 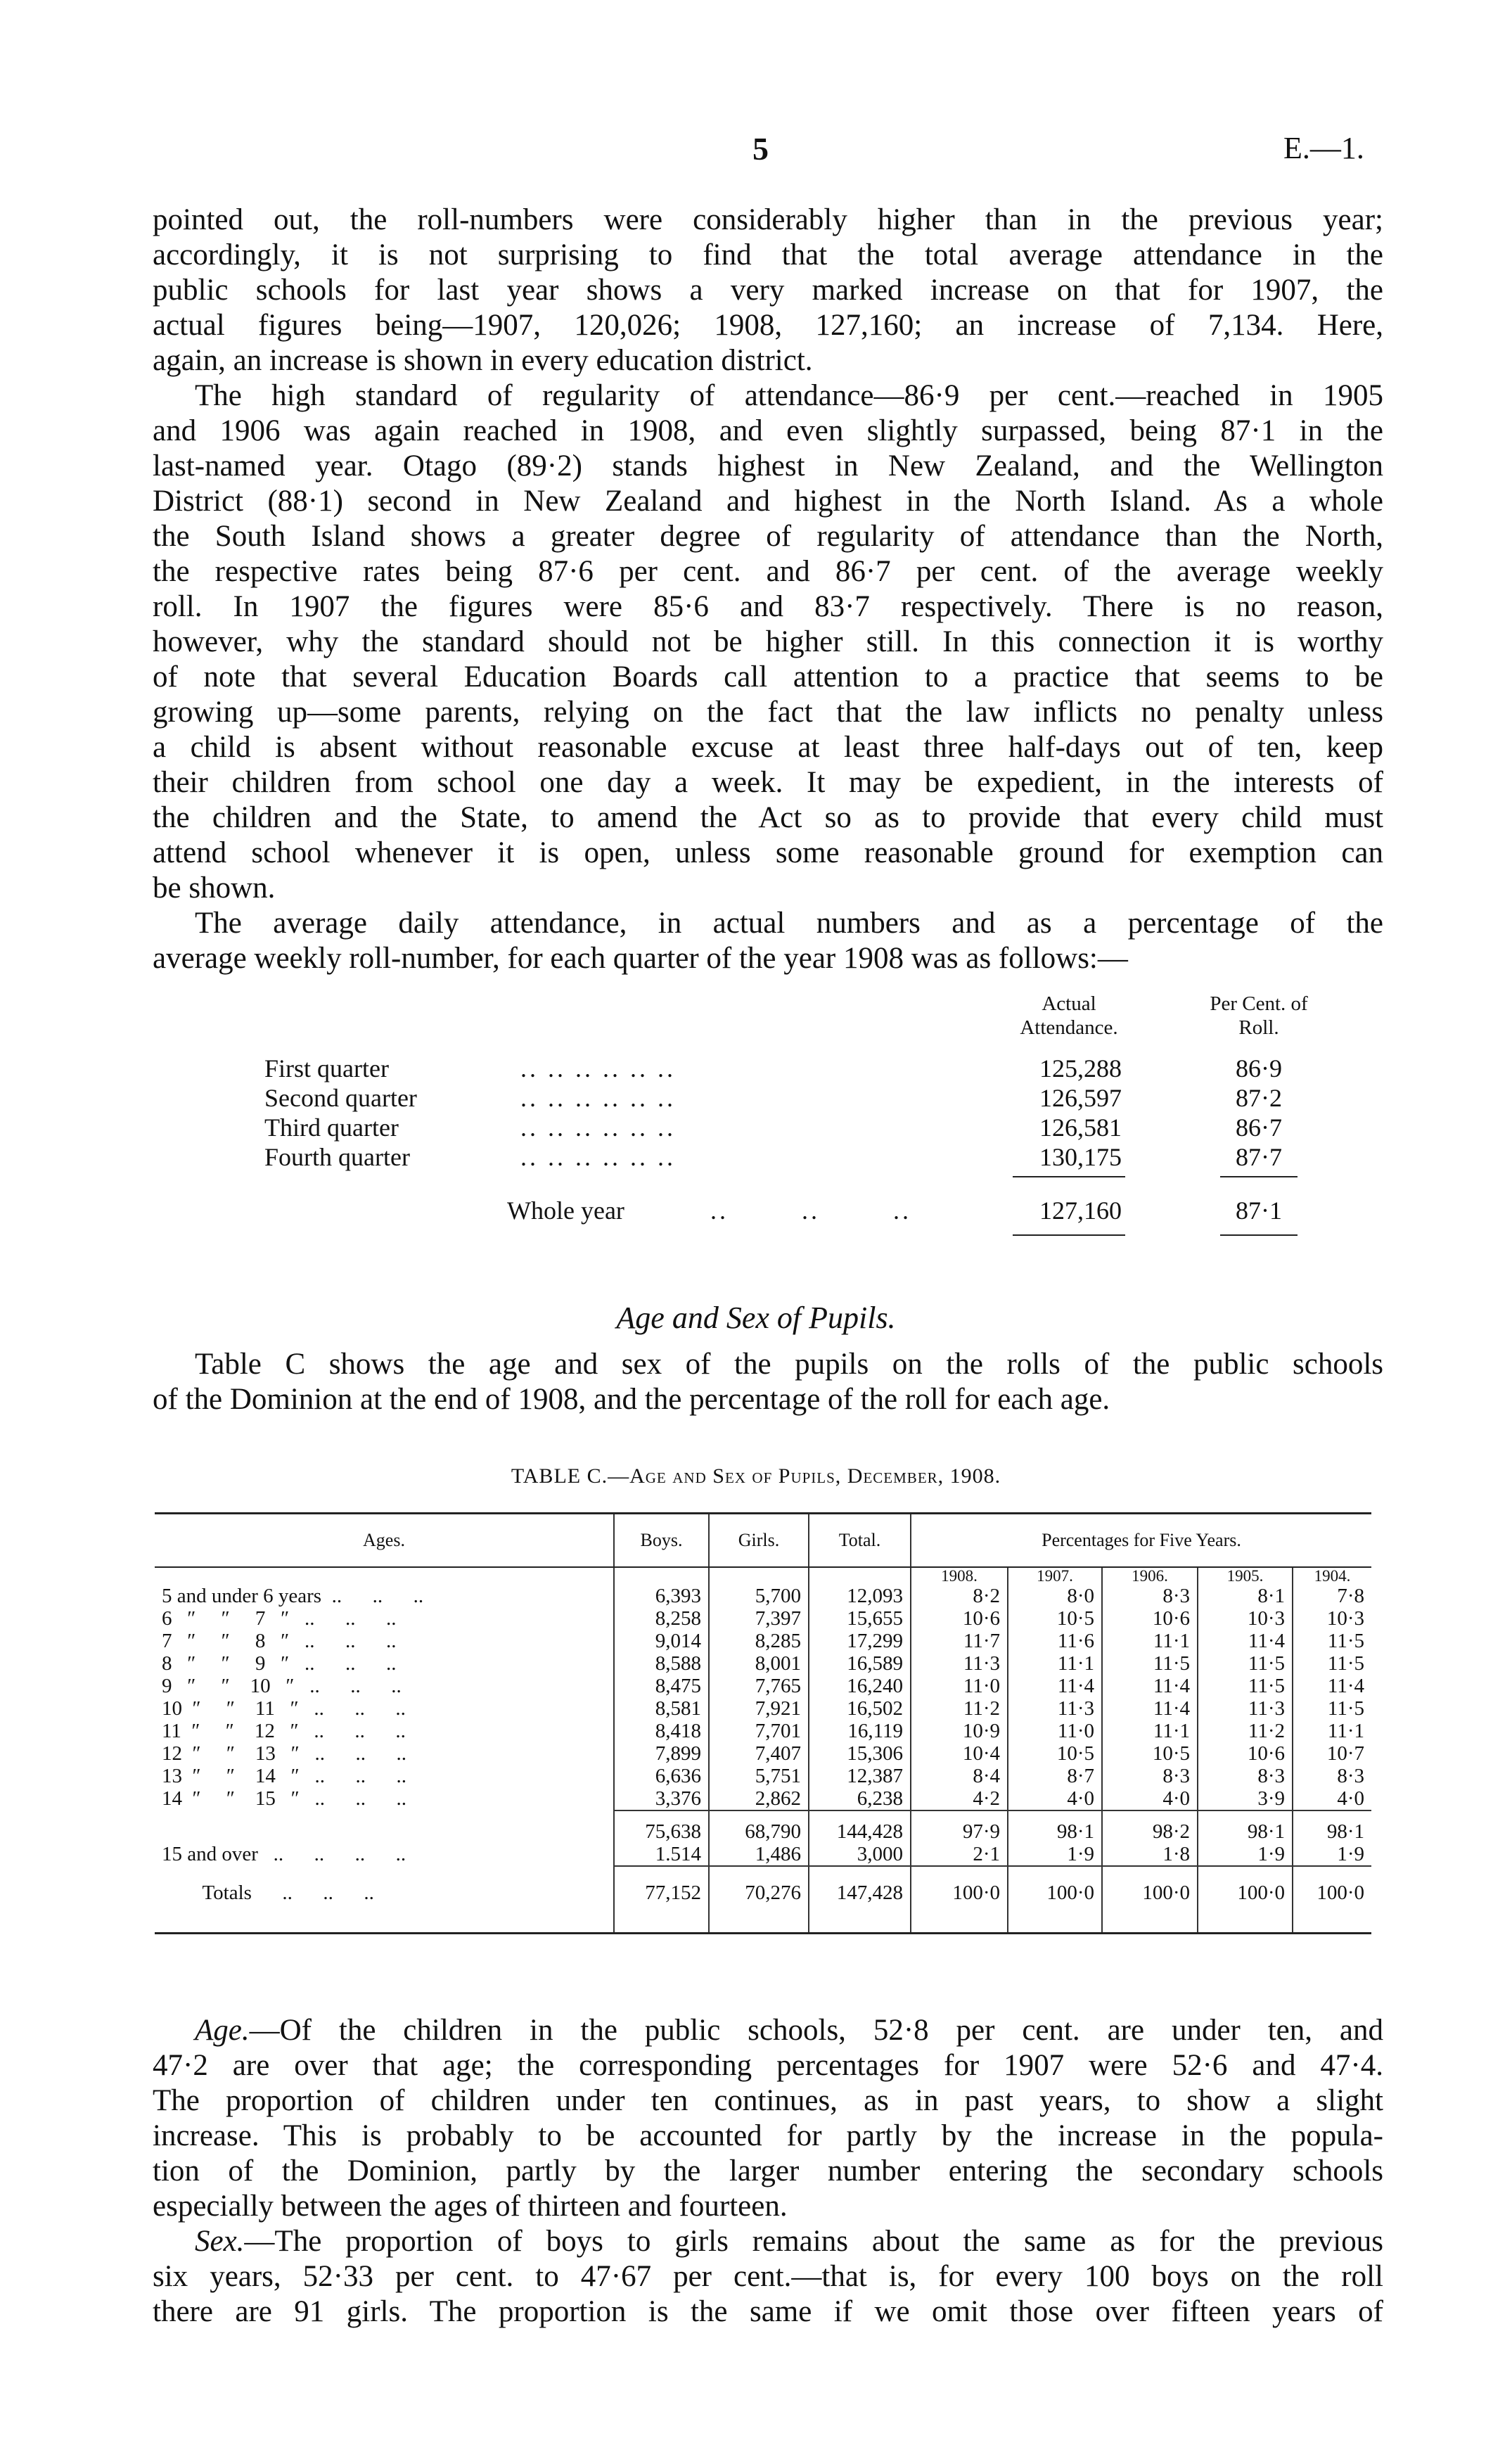 What do you see at coordinates (1080, 1210) in the screenshot?
I see `actual-value: 127,160` at bounding box center [1080, 1210].